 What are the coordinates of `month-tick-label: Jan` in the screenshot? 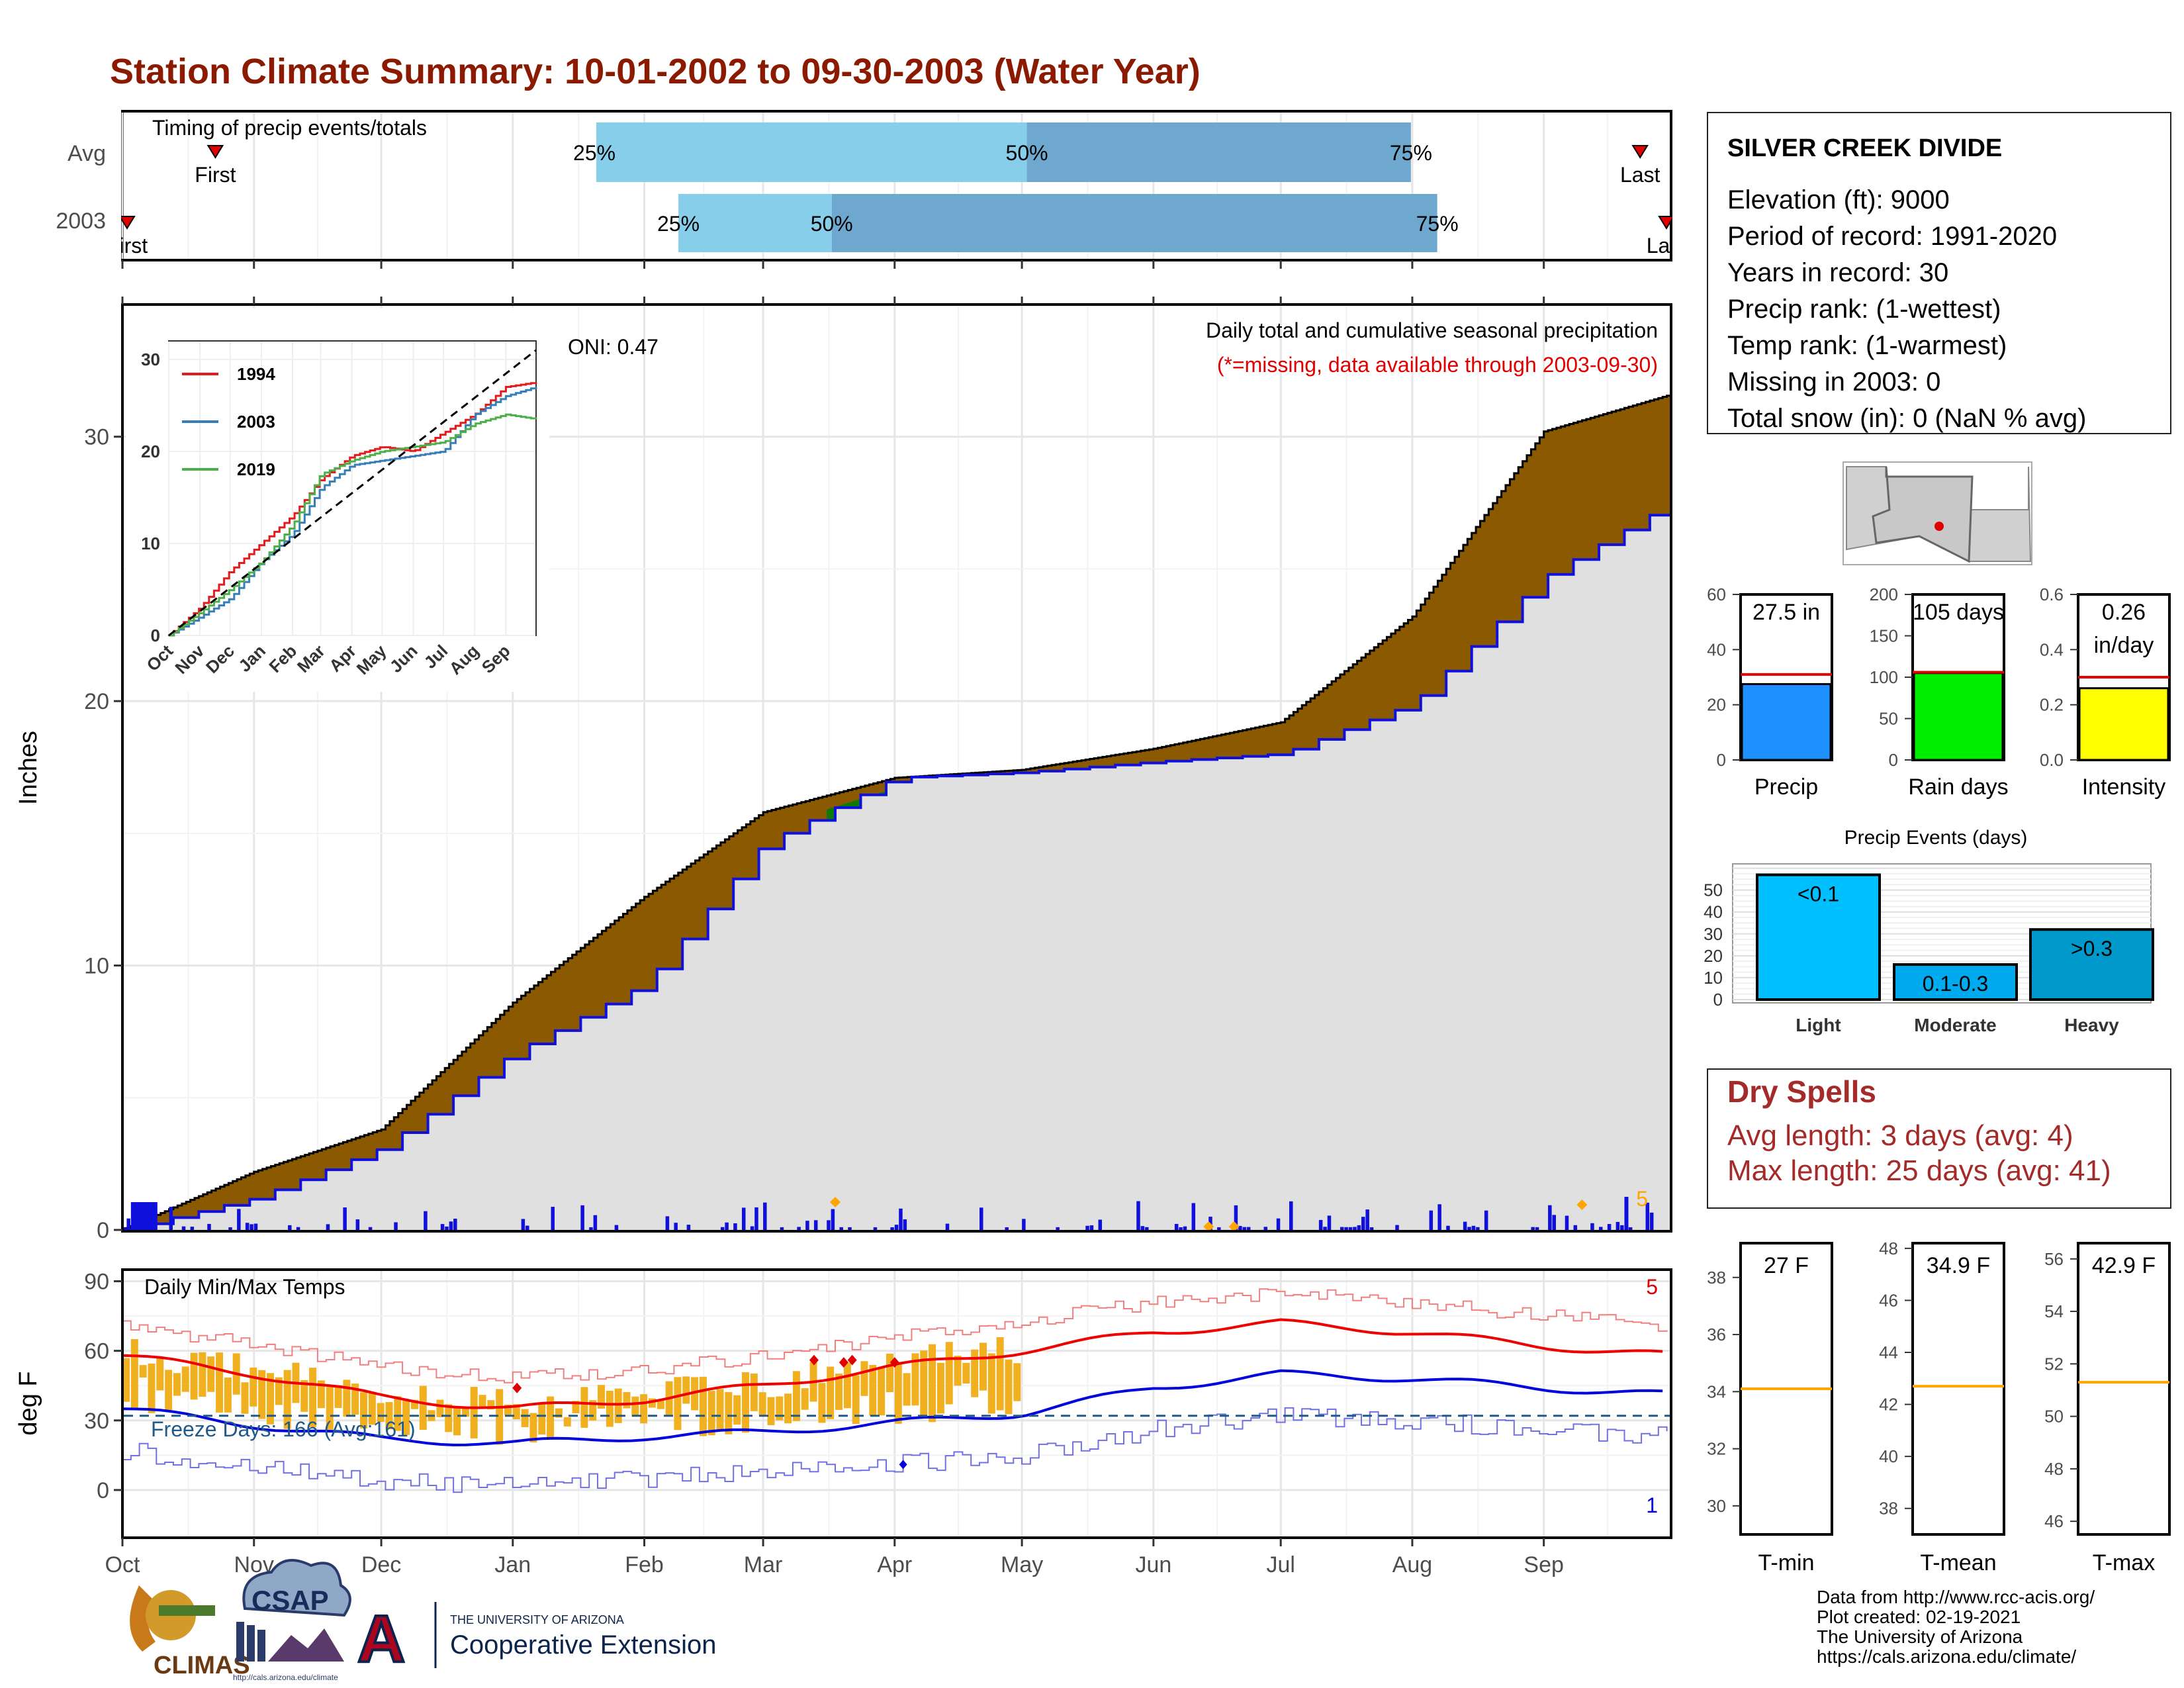 It's located at (512, 1564).